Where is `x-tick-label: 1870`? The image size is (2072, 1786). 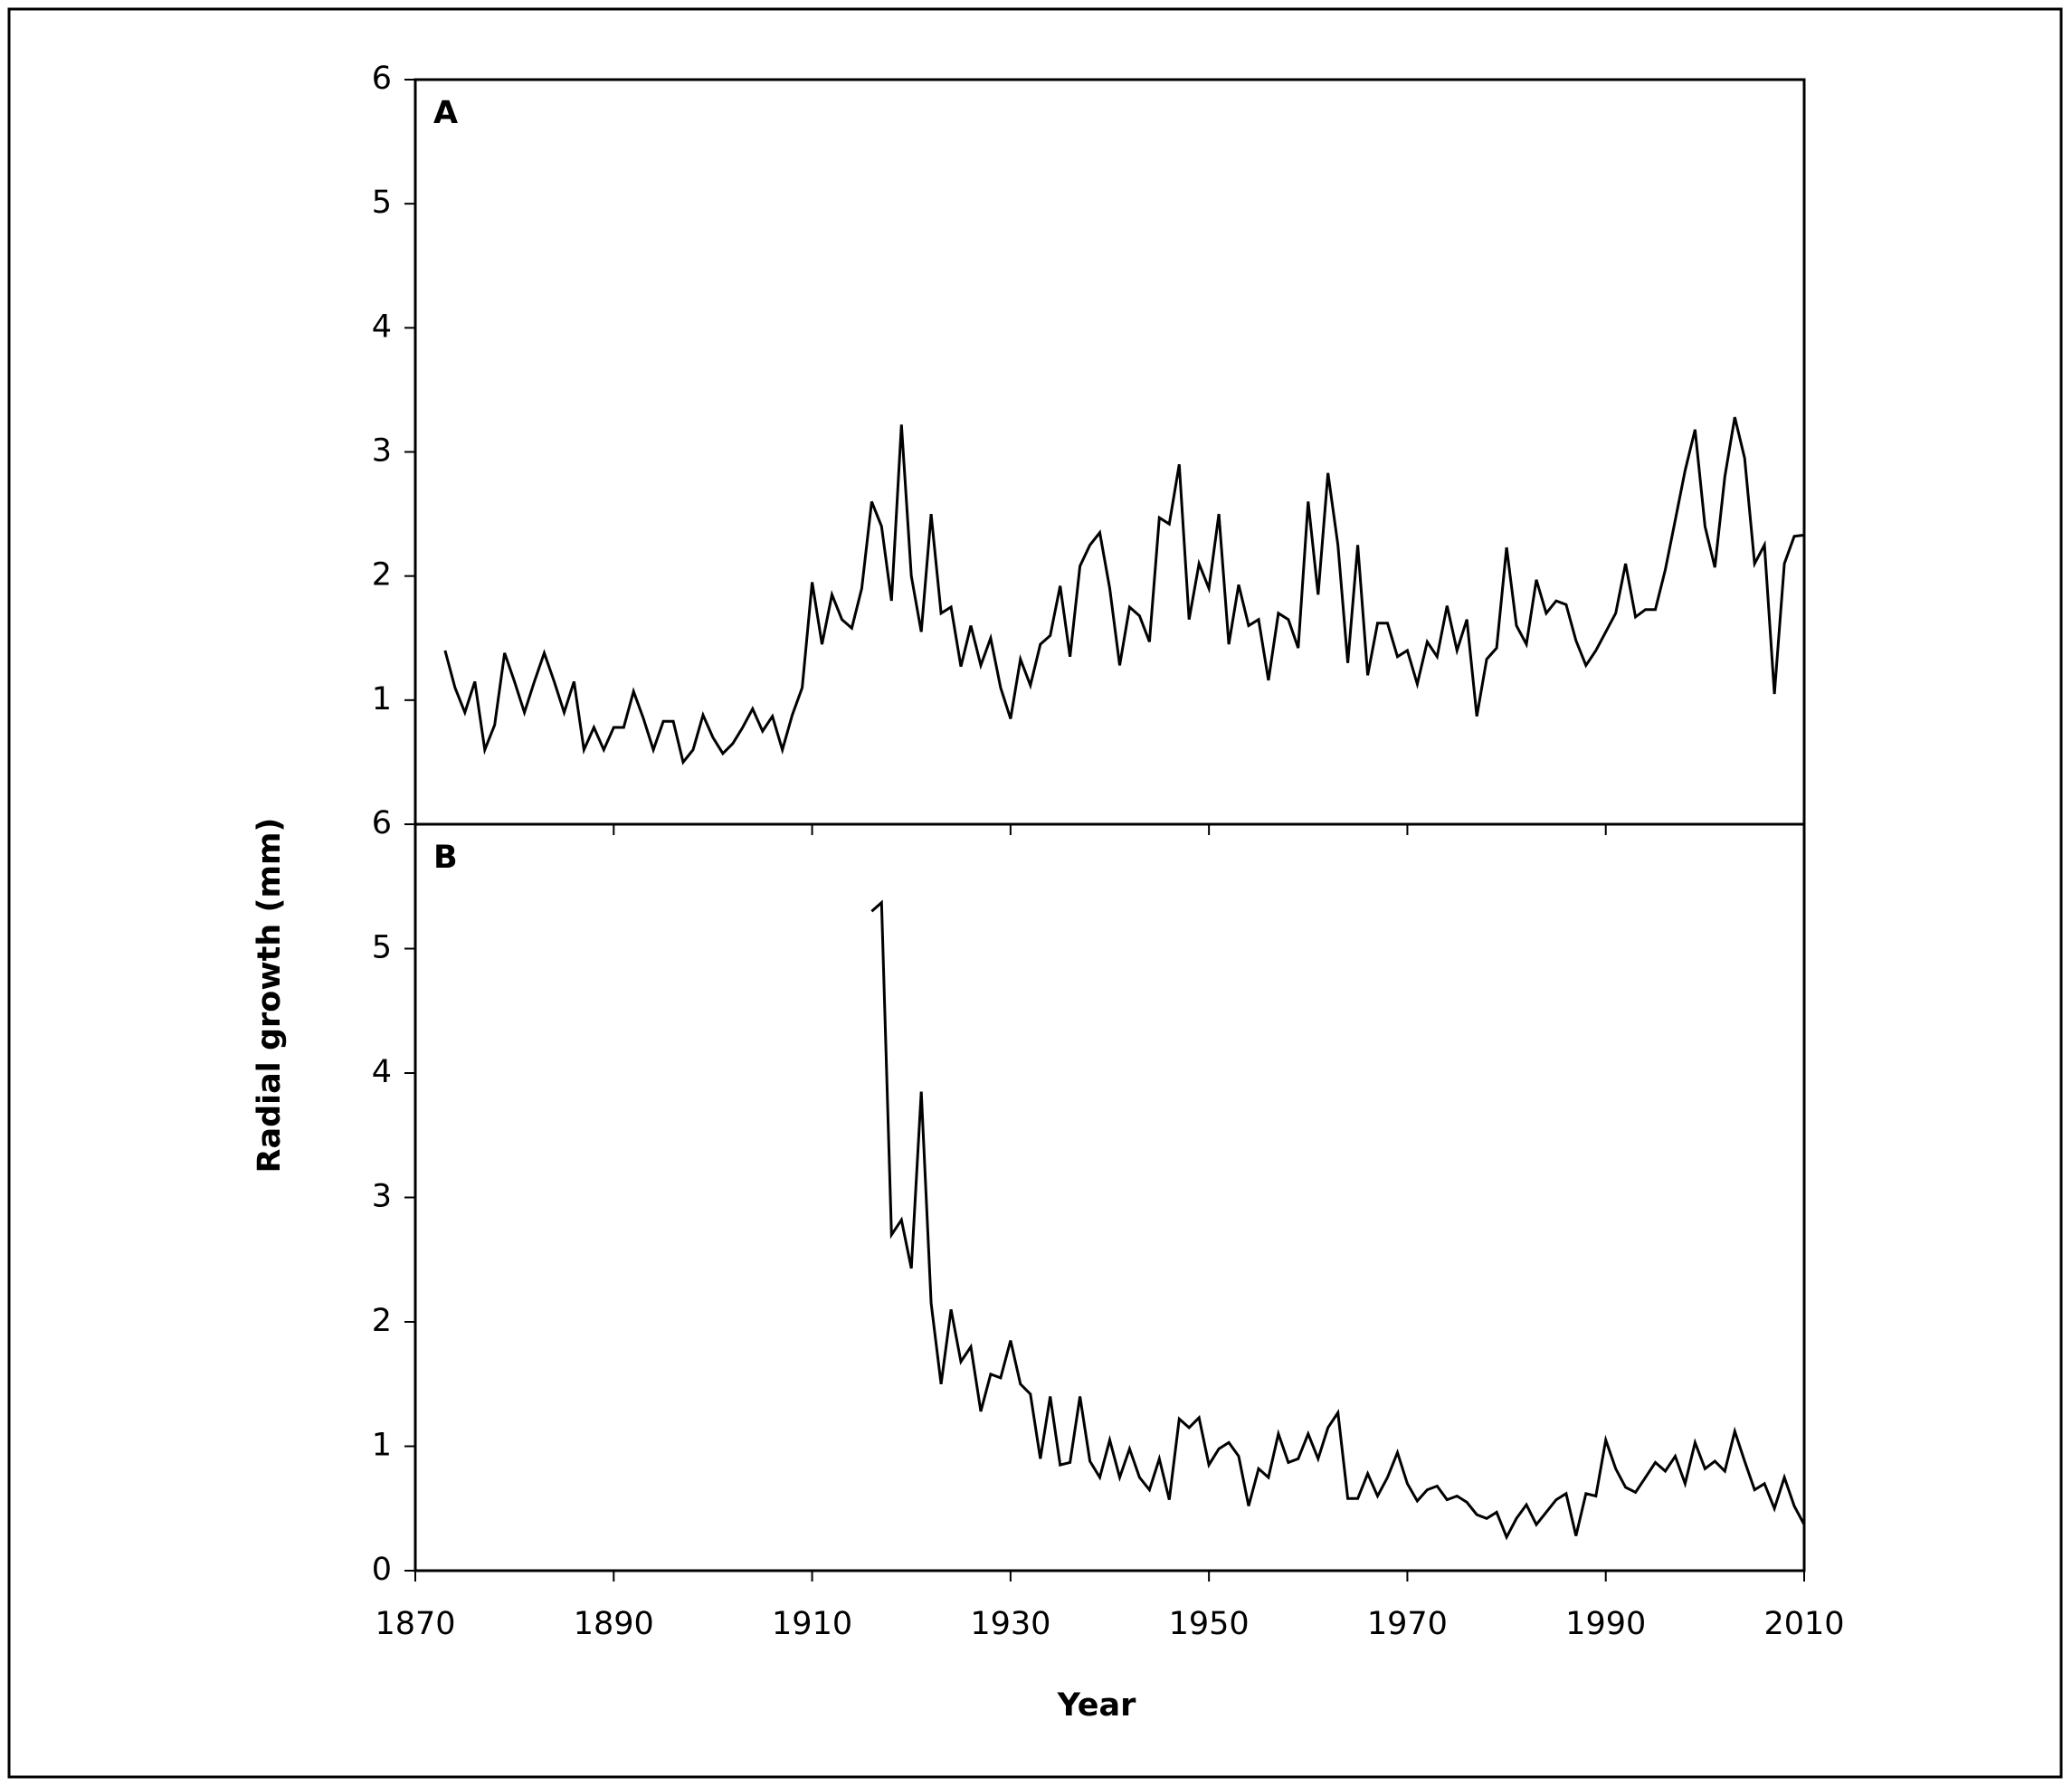
x-tick-label: 1870 is located at coordinates (415, 1624).